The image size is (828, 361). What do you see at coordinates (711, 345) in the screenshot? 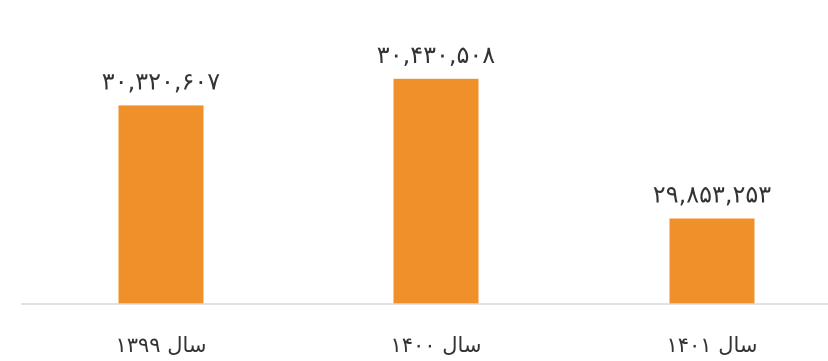
I see `x-tick-label-3: سال ۱۴۰۱` at bounding box center [711, 345].